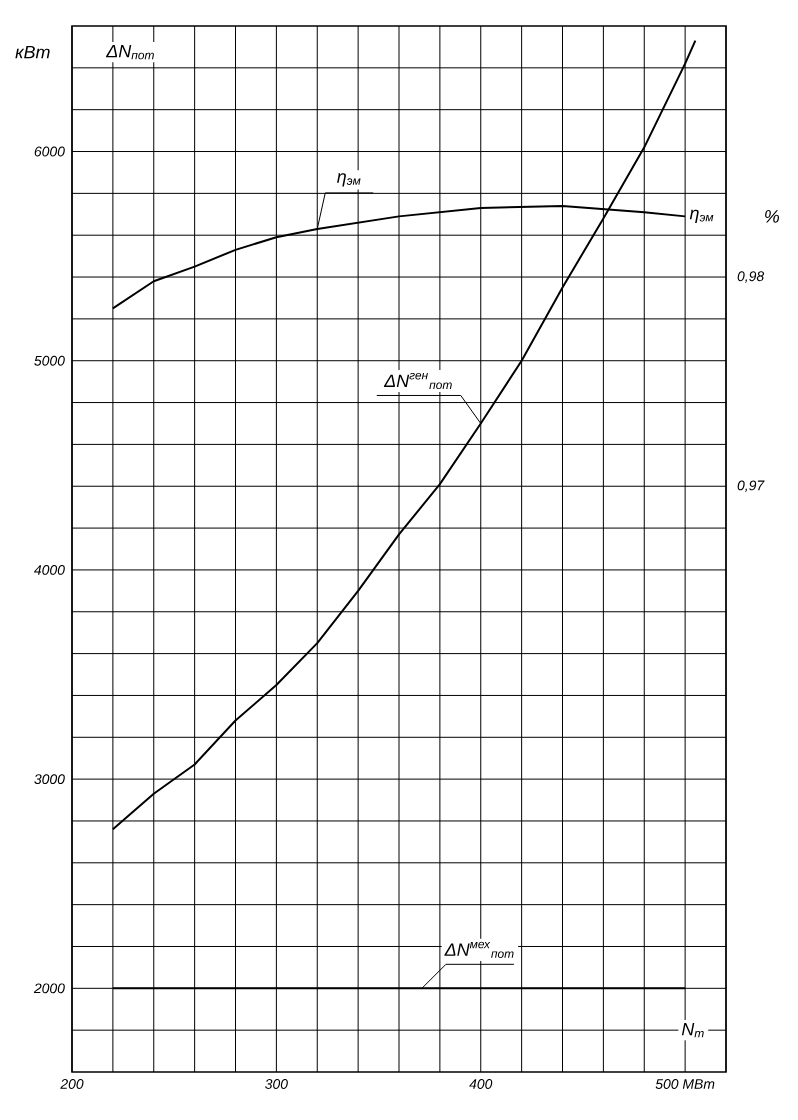 This screenshot has width=798, height=1120. I want to click on annotation: η$_{эм}$, so click(701, 216).